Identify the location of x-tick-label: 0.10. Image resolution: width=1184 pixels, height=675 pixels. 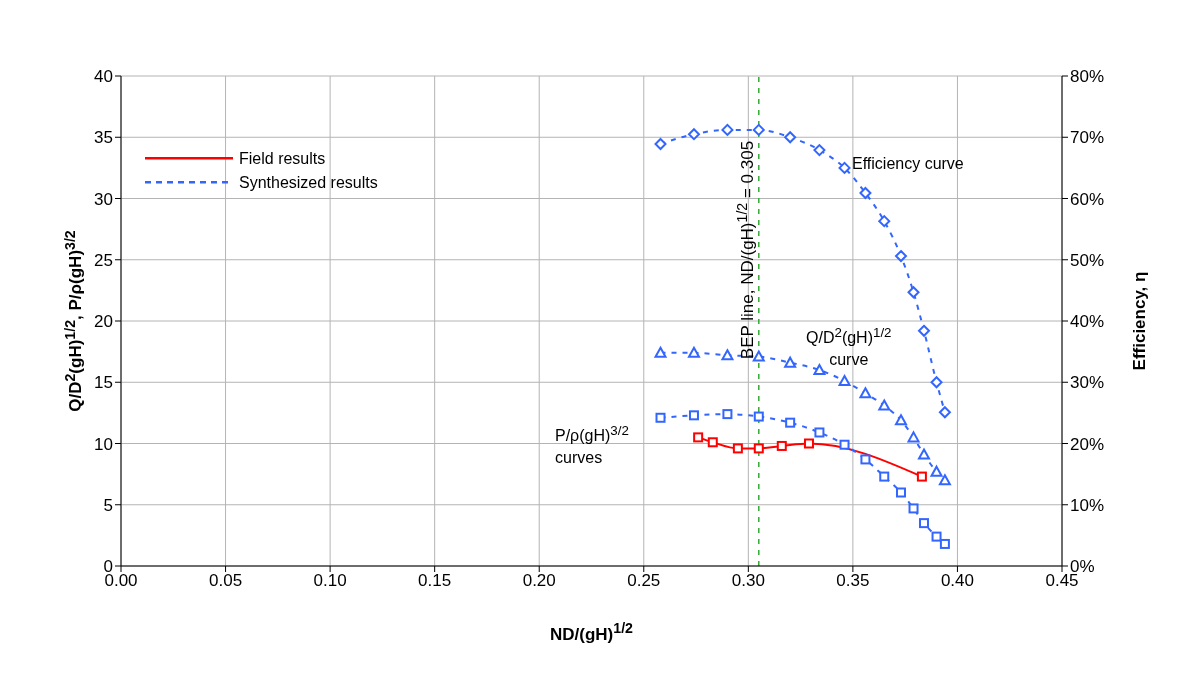
(330, 581).